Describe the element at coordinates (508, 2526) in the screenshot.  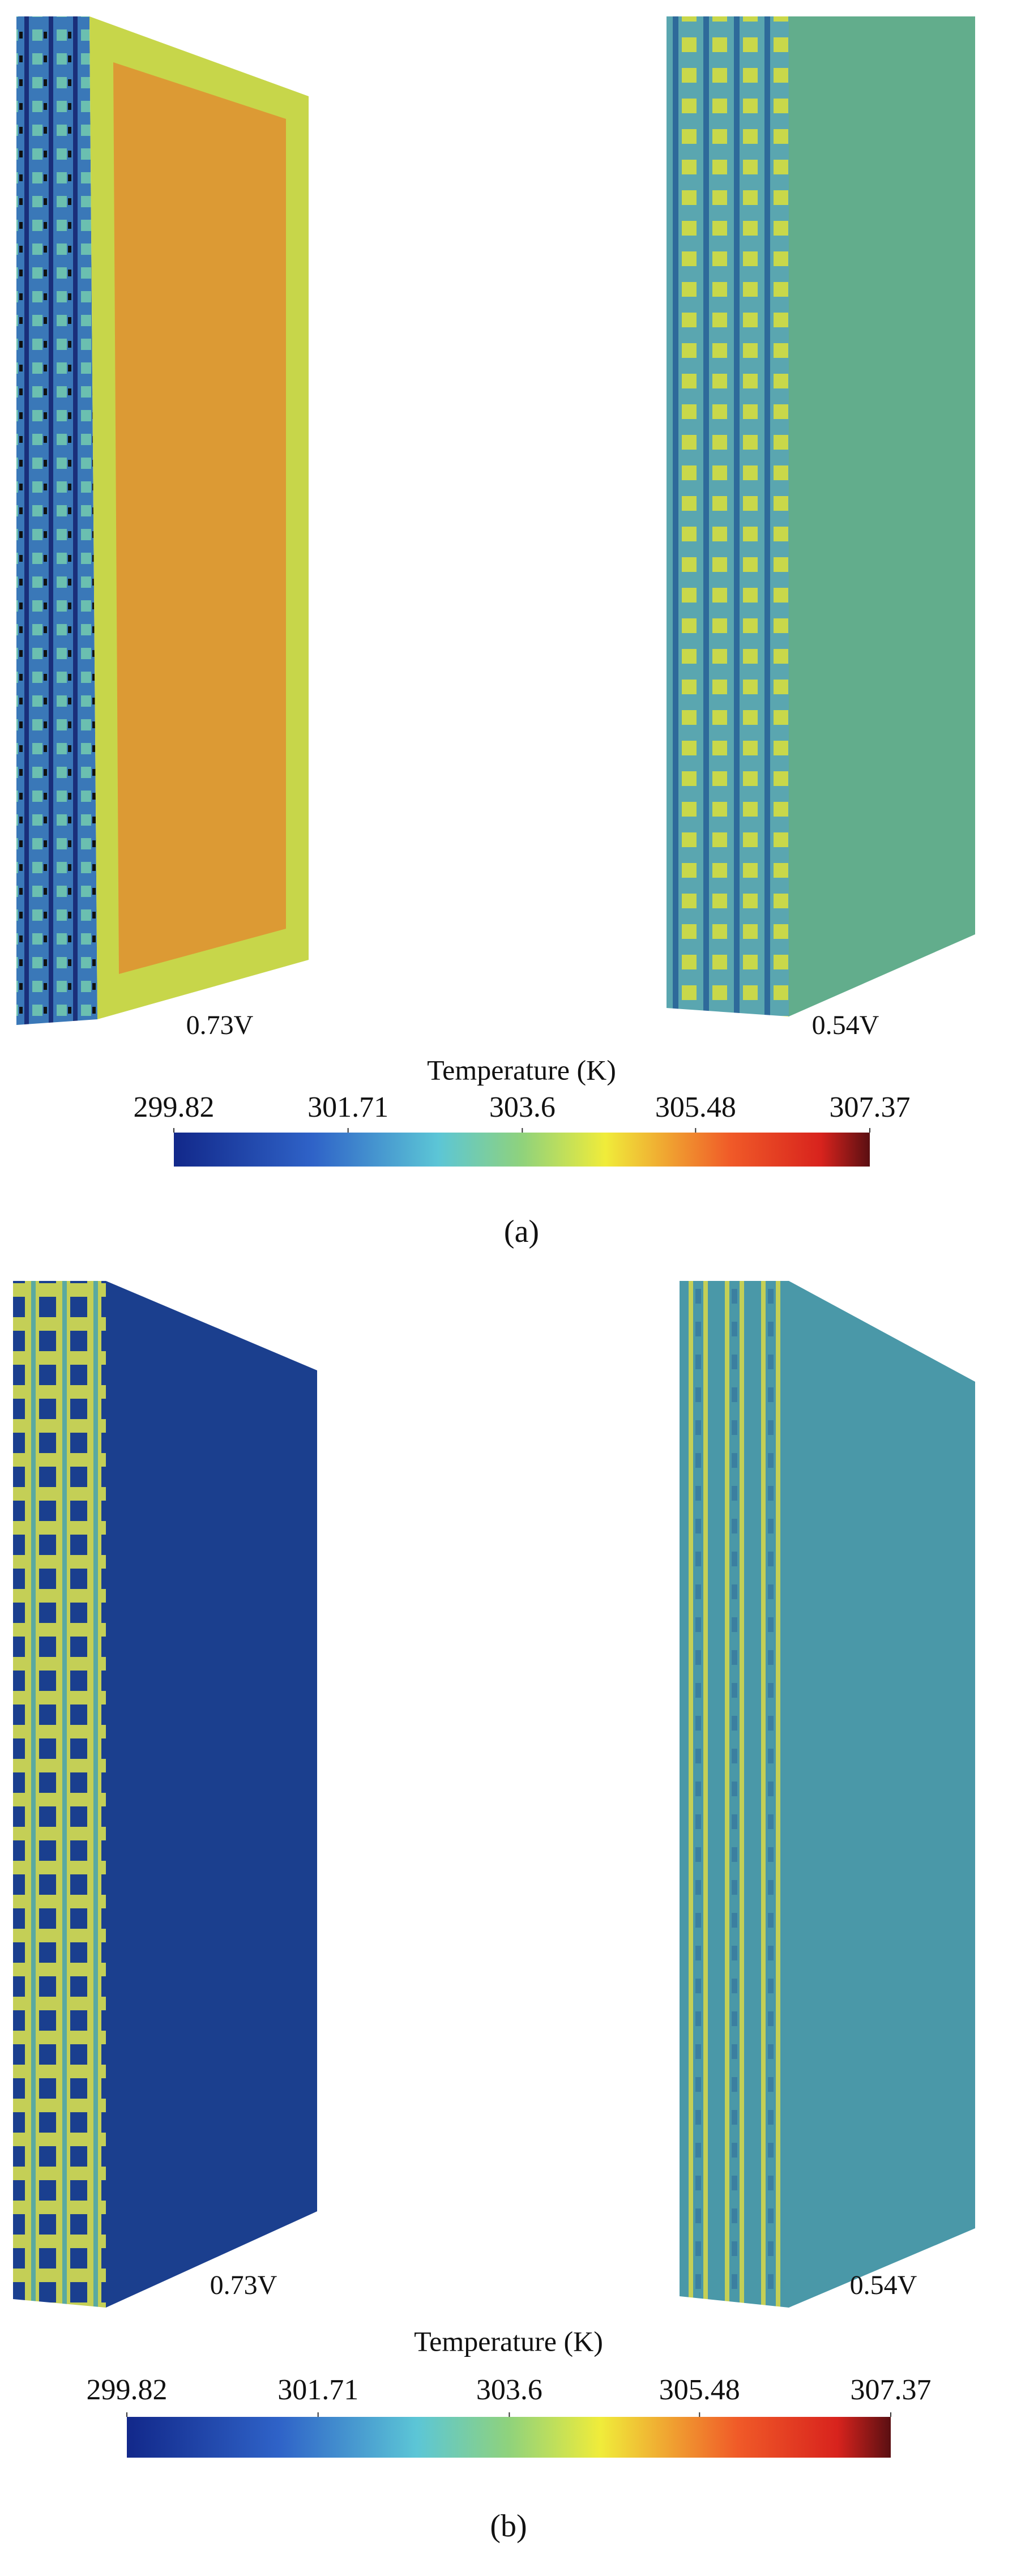
I see `panel-label: (b)` at that location.